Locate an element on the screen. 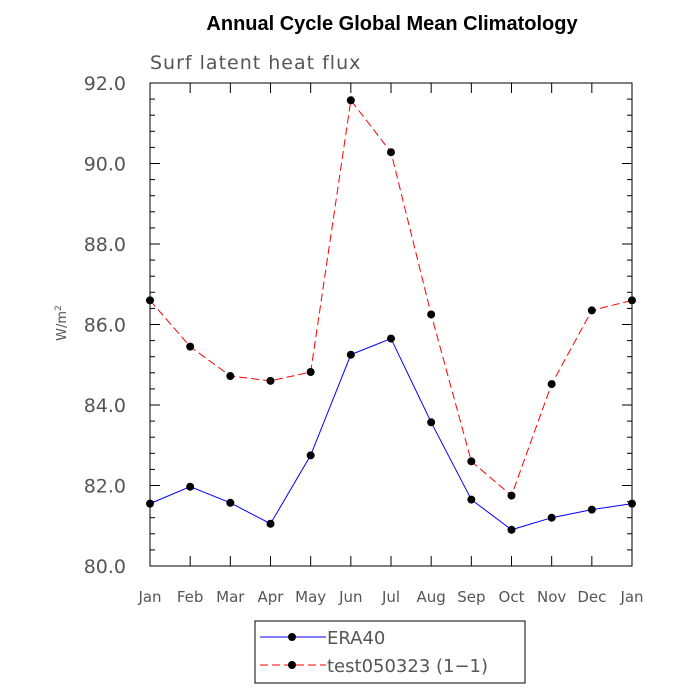 The height and width of the screenshot is (700, 700). x-tick-label: Feb is located at coordinates (190, 597).